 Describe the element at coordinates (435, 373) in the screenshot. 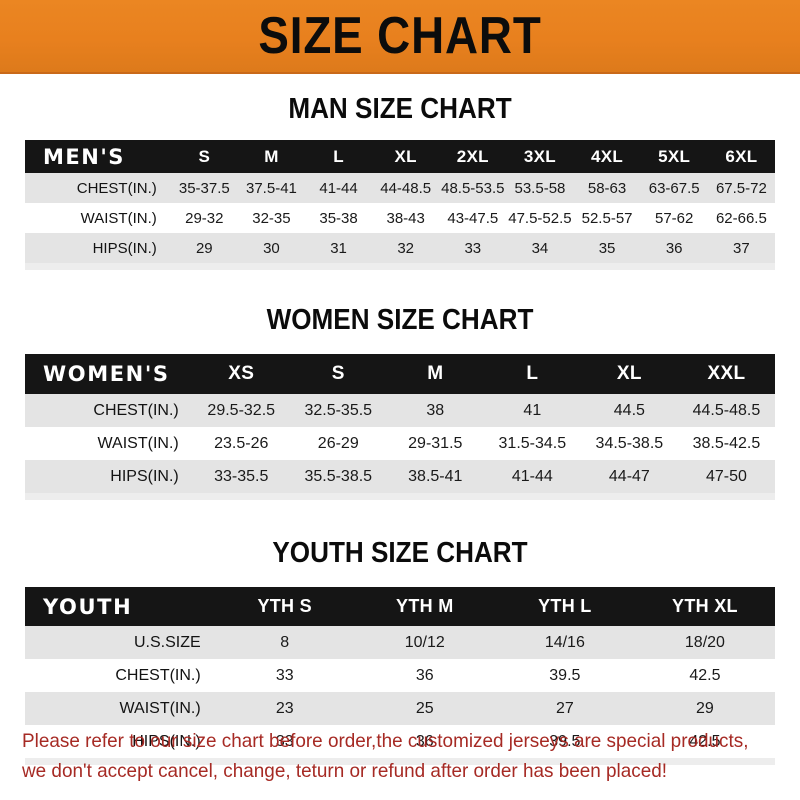

I see `women-column-header-2: M` at that location.